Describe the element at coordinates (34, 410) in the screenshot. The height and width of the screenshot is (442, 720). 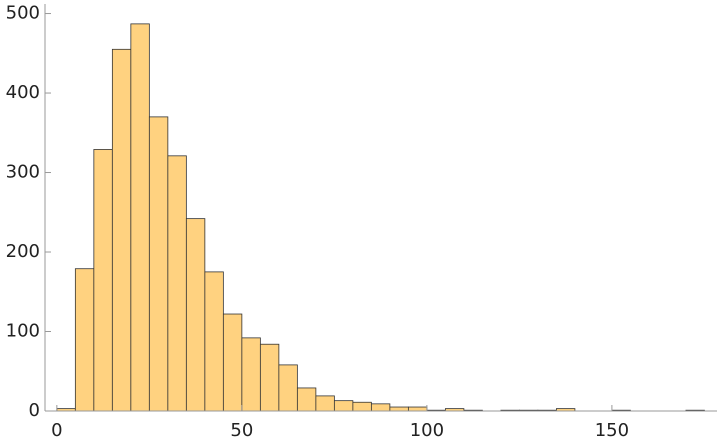
I see `y-tick-label: 0` at that location.